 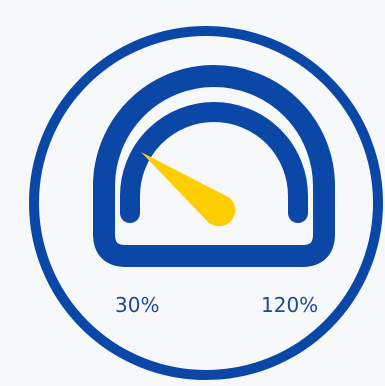 I want to click on gauge-needle, so click(x=188, y=189).